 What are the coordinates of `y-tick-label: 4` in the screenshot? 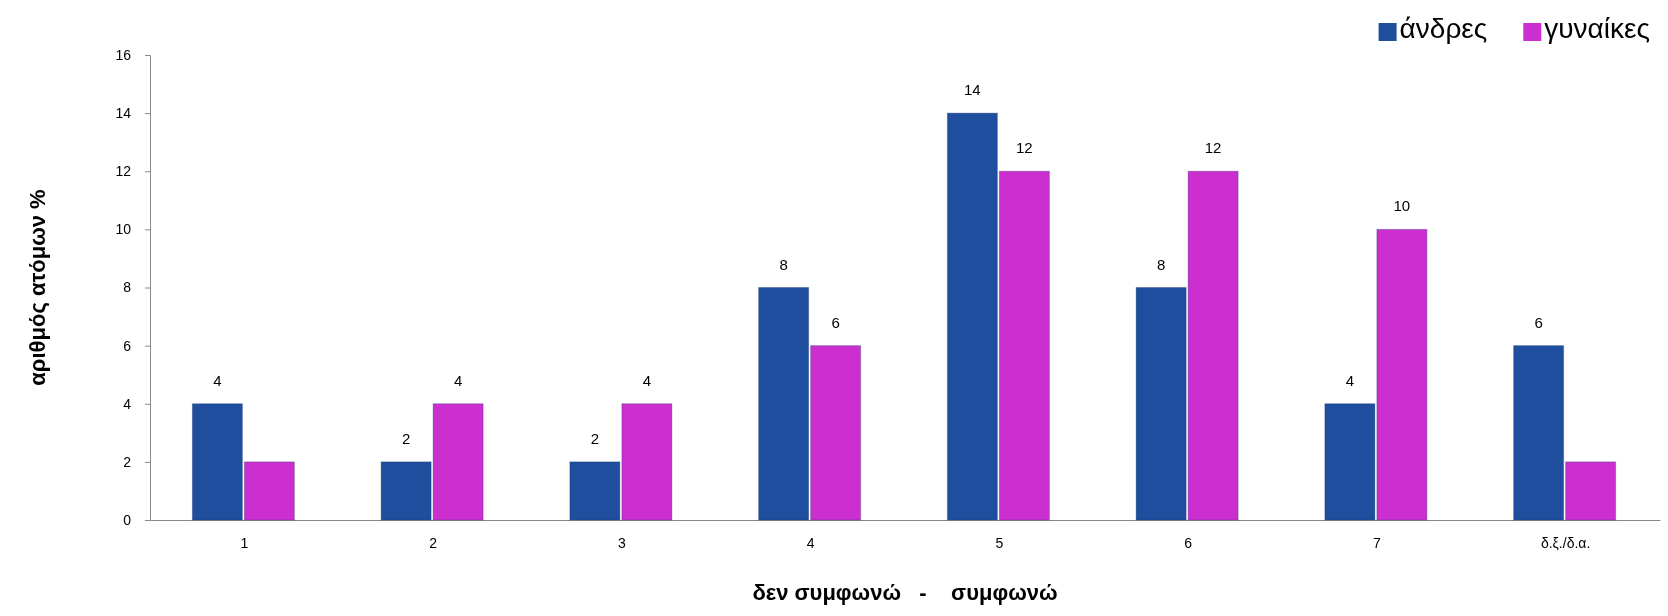 It's located at (127, 403).